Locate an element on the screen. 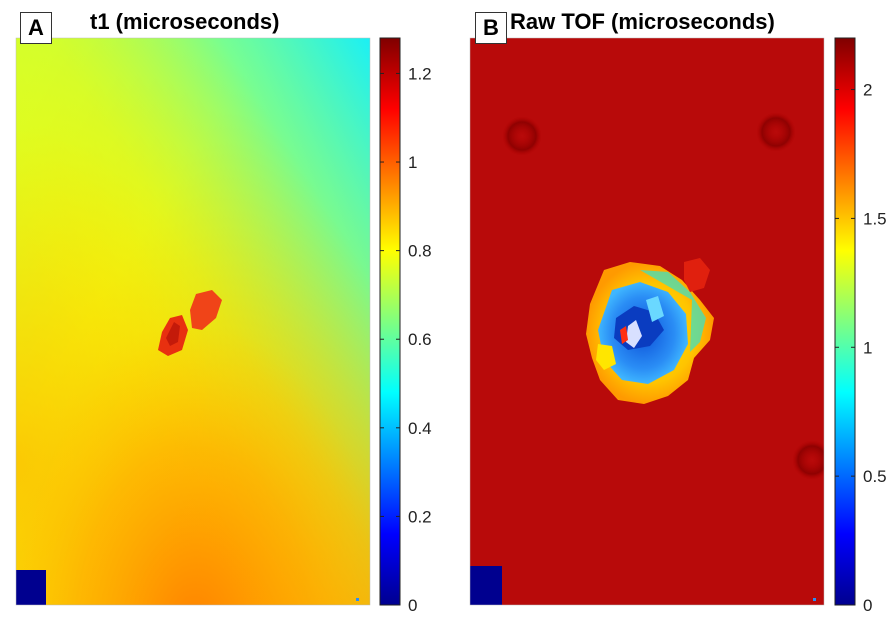 This screenshot has width=896, height=617. panel-a-colorbar-tick-label: 0 is located at coordinates (412, 605).